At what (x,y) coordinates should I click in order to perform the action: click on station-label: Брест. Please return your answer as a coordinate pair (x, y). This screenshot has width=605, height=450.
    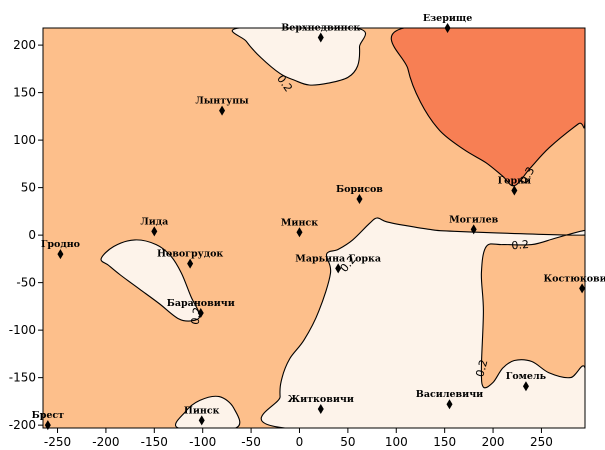
    Looking at the image, I should click on (48, 415).